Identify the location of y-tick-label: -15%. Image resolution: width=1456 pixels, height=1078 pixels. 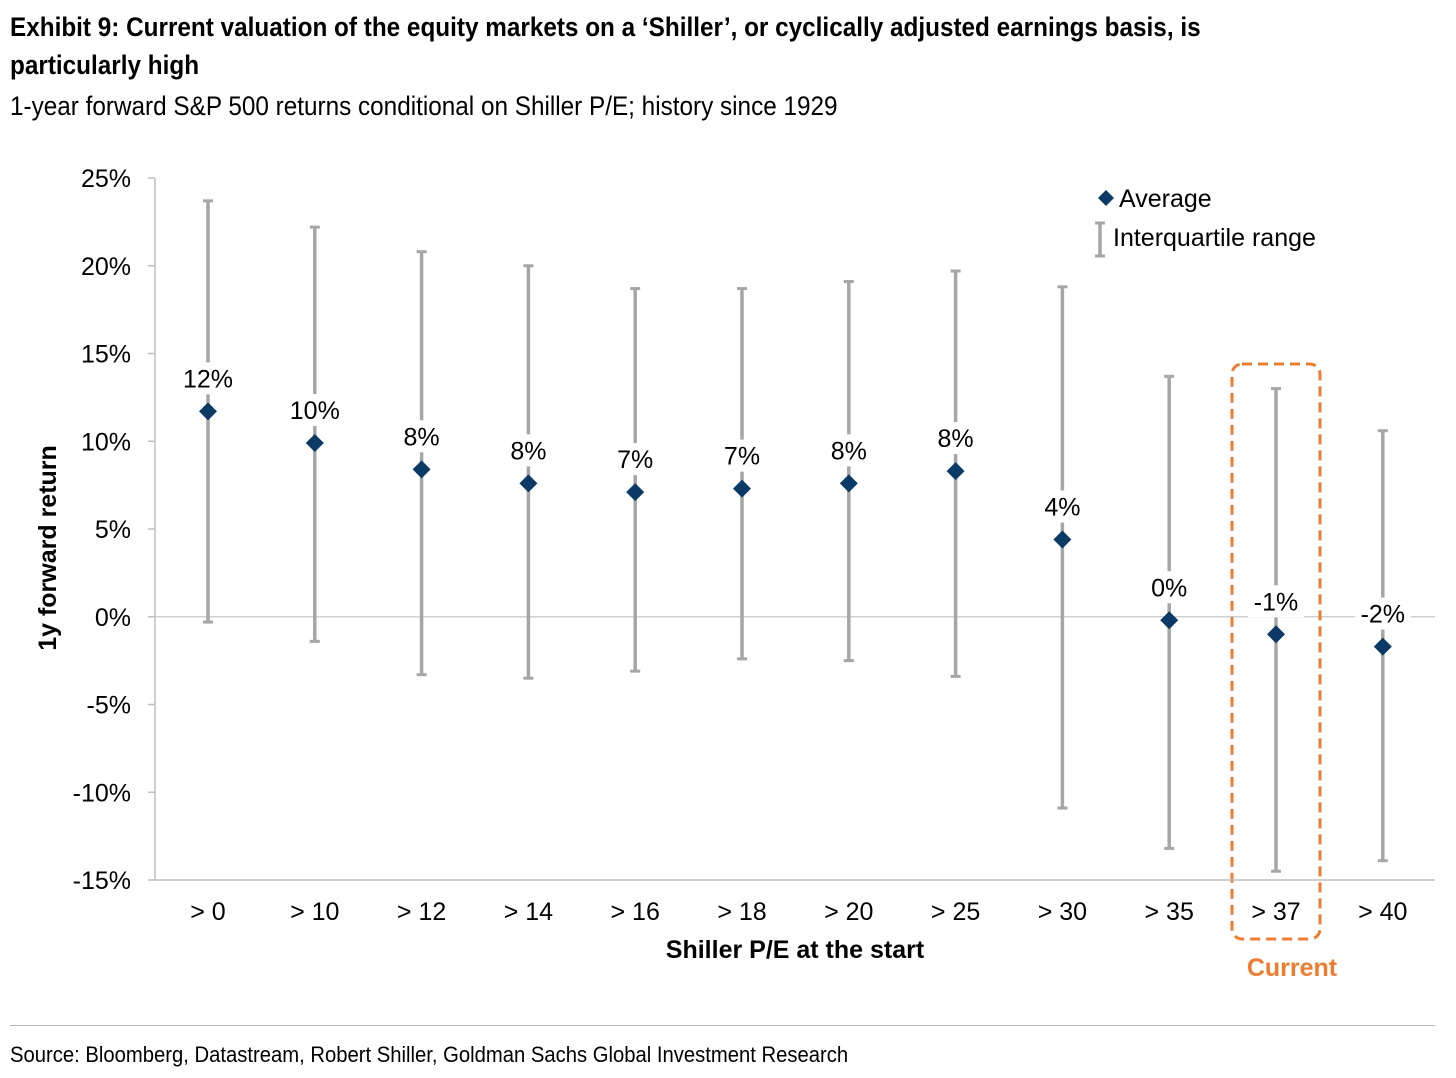
(102, 881).